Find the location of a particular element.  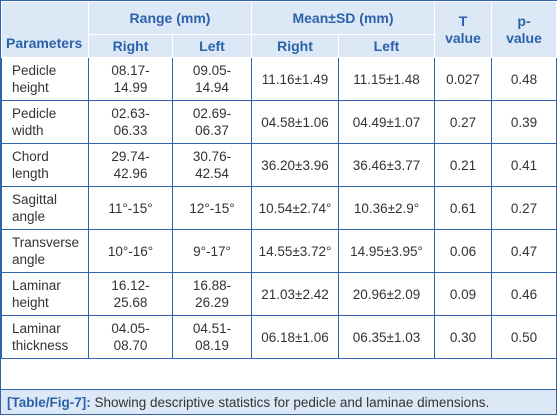

cell-range-left: 04.51- 08.19 is located at coordinates (212, 337).